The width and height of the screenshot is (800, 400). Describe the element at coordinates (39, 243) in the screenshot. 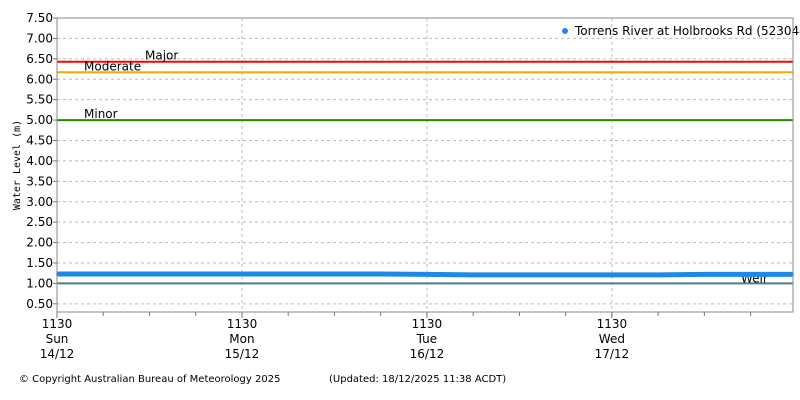

I see `y-tick-label: 2.00` at that location.